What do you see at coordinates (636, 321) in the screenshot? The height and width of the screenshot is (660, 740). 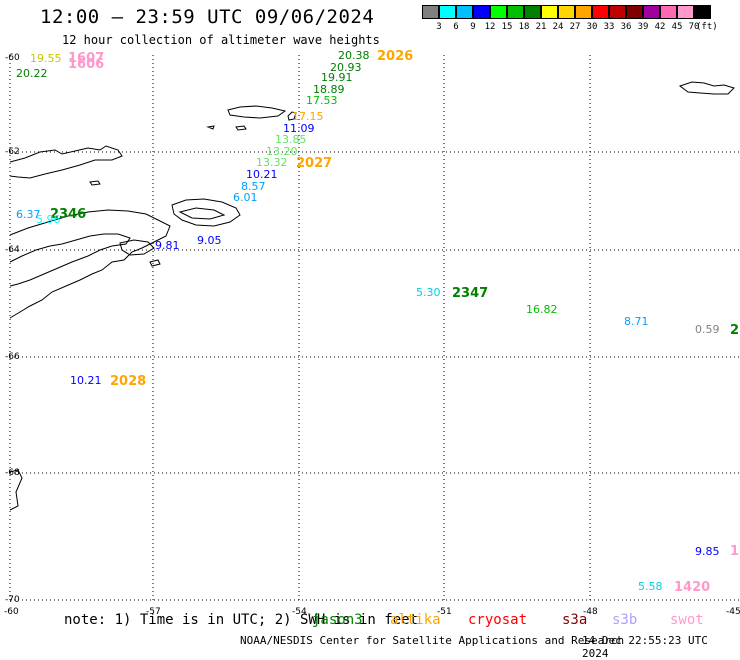 I see `swh-value-label: 8.71` at bounding box center [636, 321].